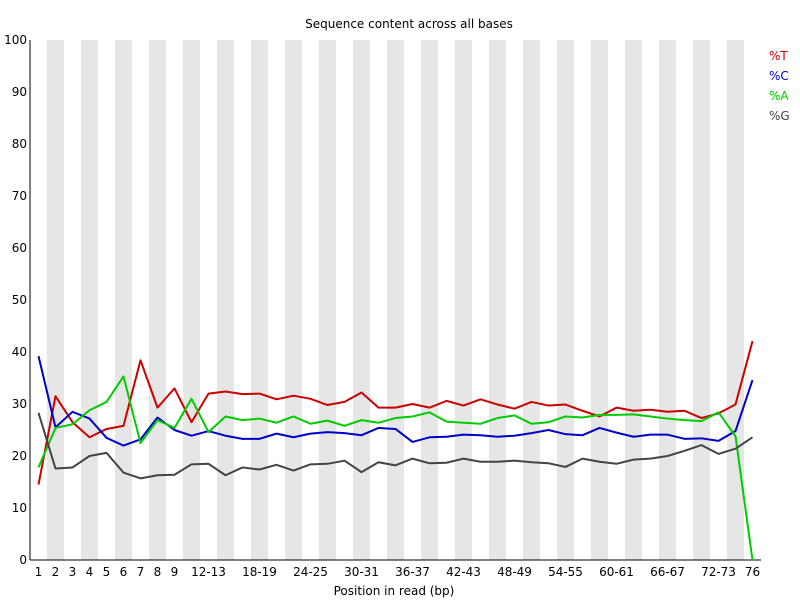 This screenshot has width=800, height=600. What do you see at coordinates (779, 116) in the screenshot?
I see `legend-entry: %G` at bounding box center [779, 116].